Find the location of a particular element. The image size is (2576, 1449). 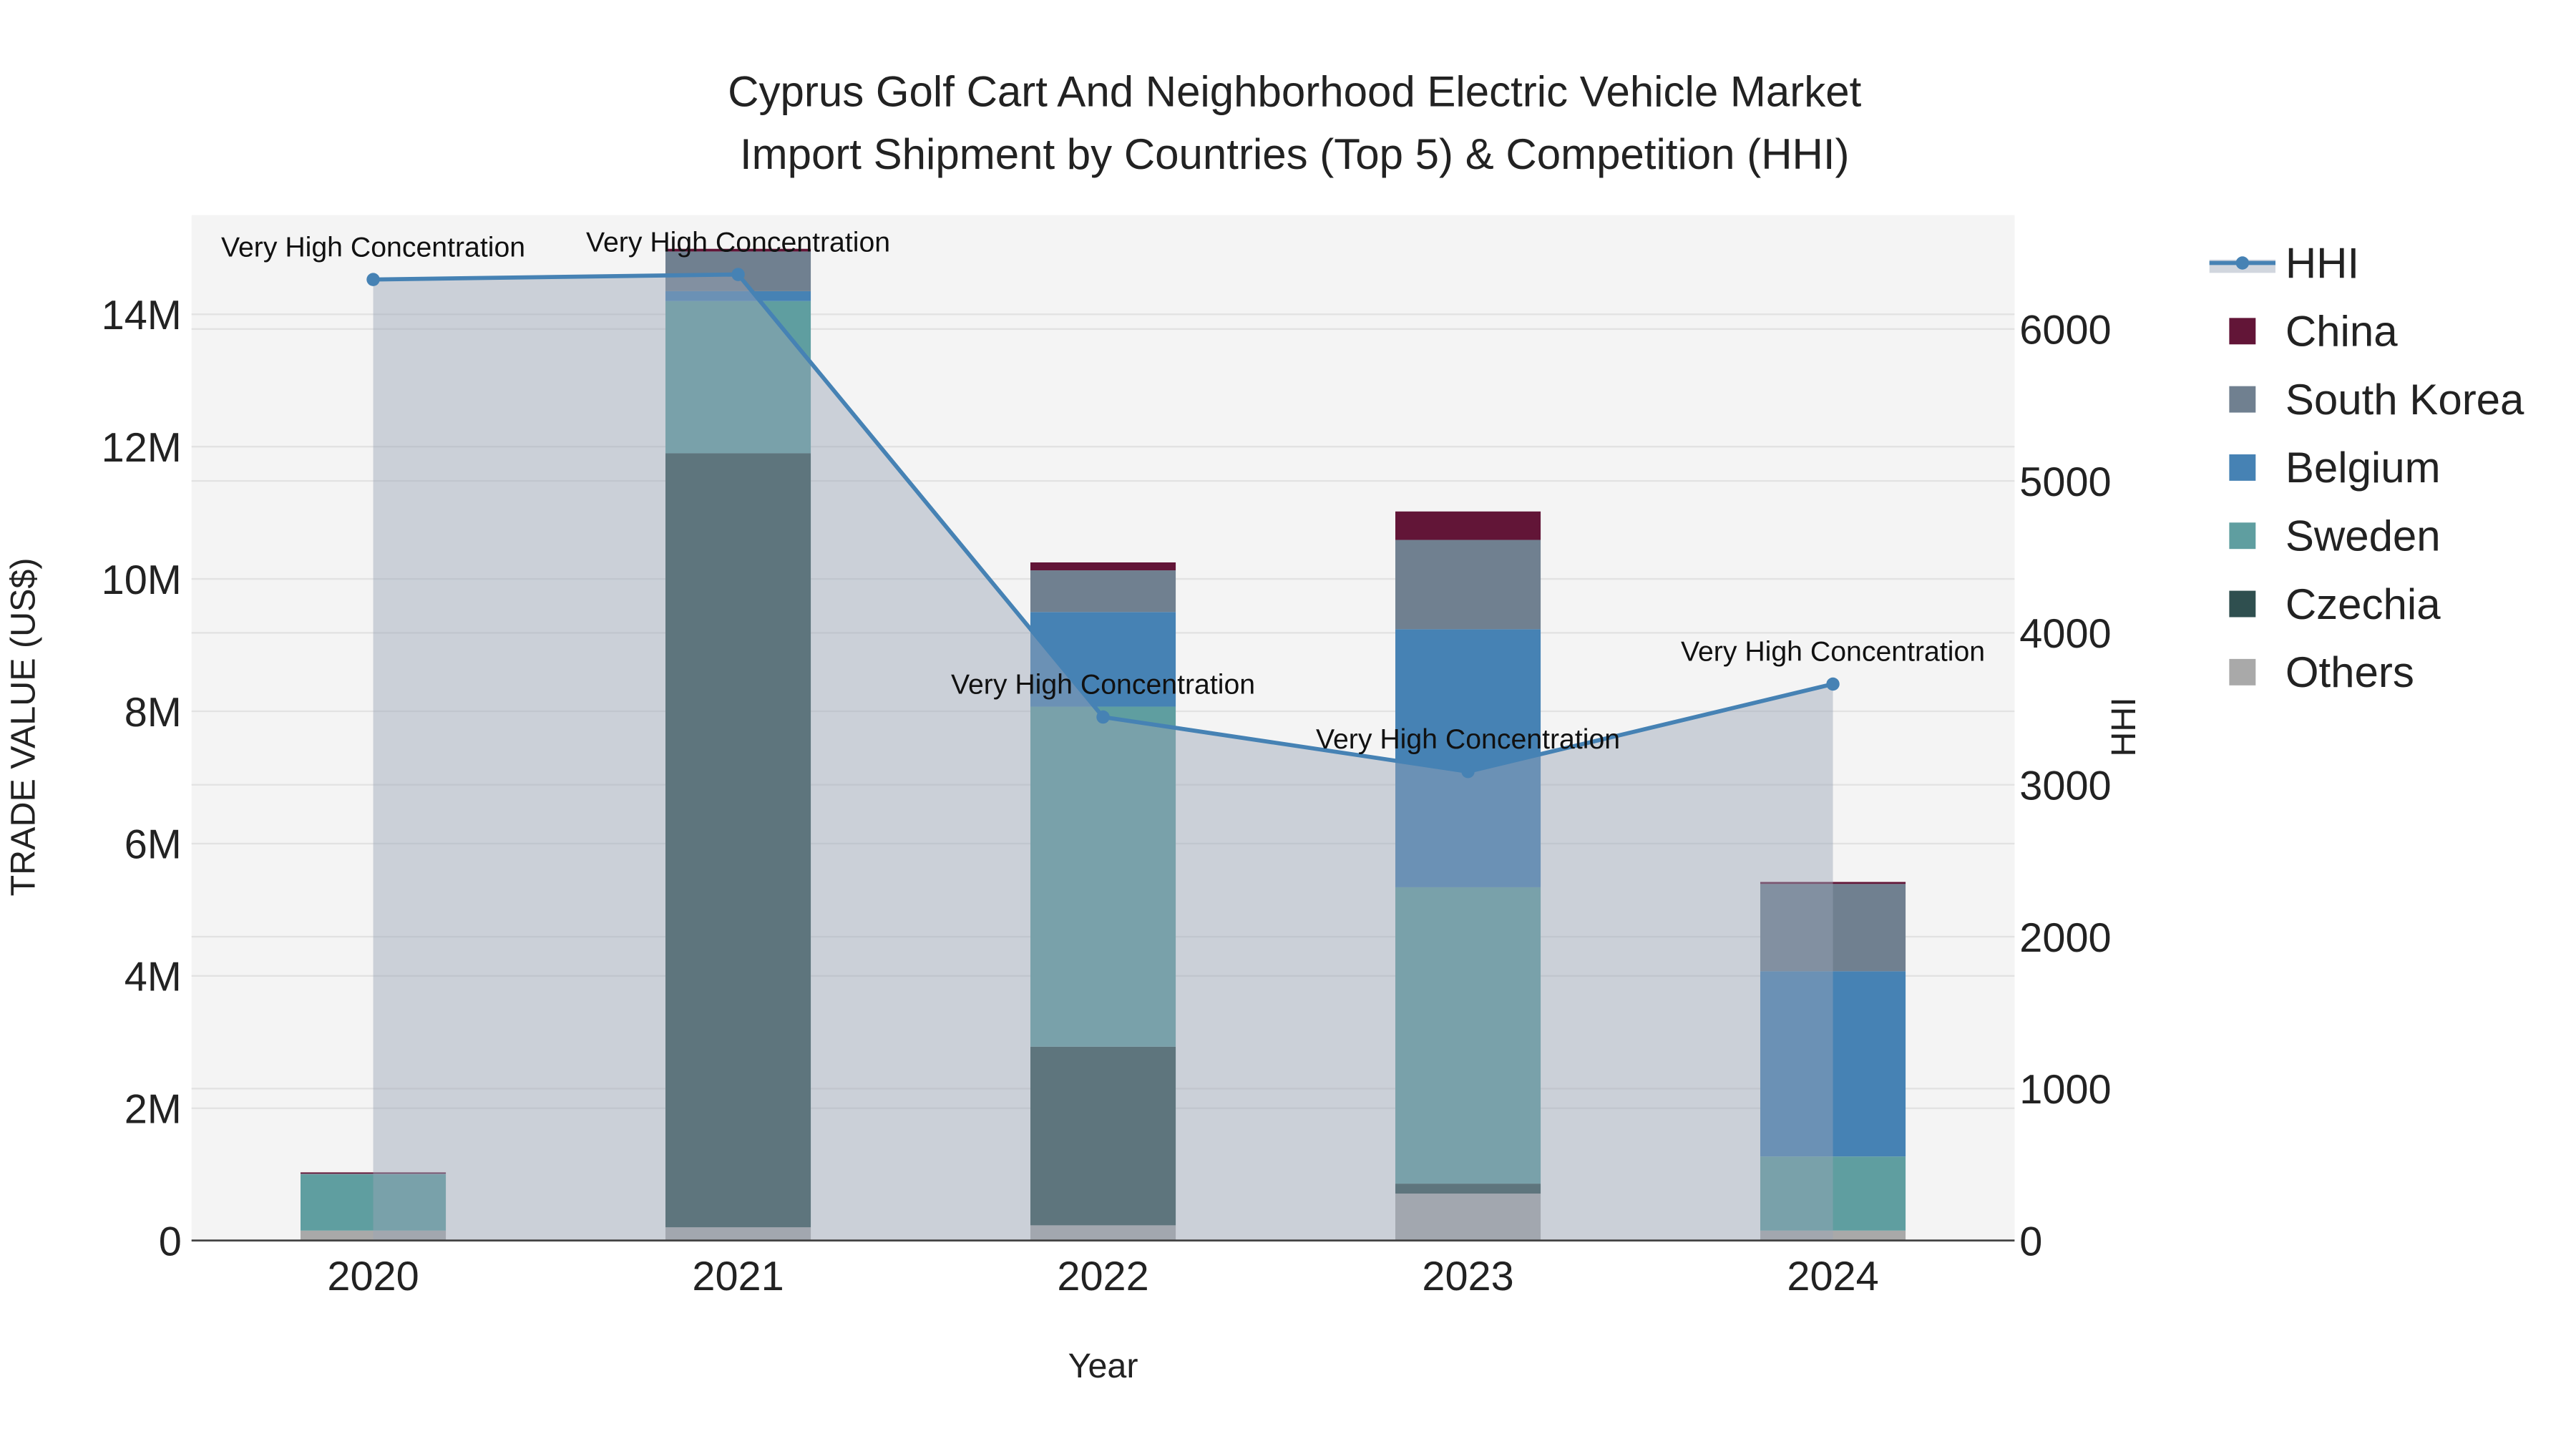

y2-axis-ticks: 0 1000 2000 3000 4000 5000 6000 is located at coordinates (2065, 786).